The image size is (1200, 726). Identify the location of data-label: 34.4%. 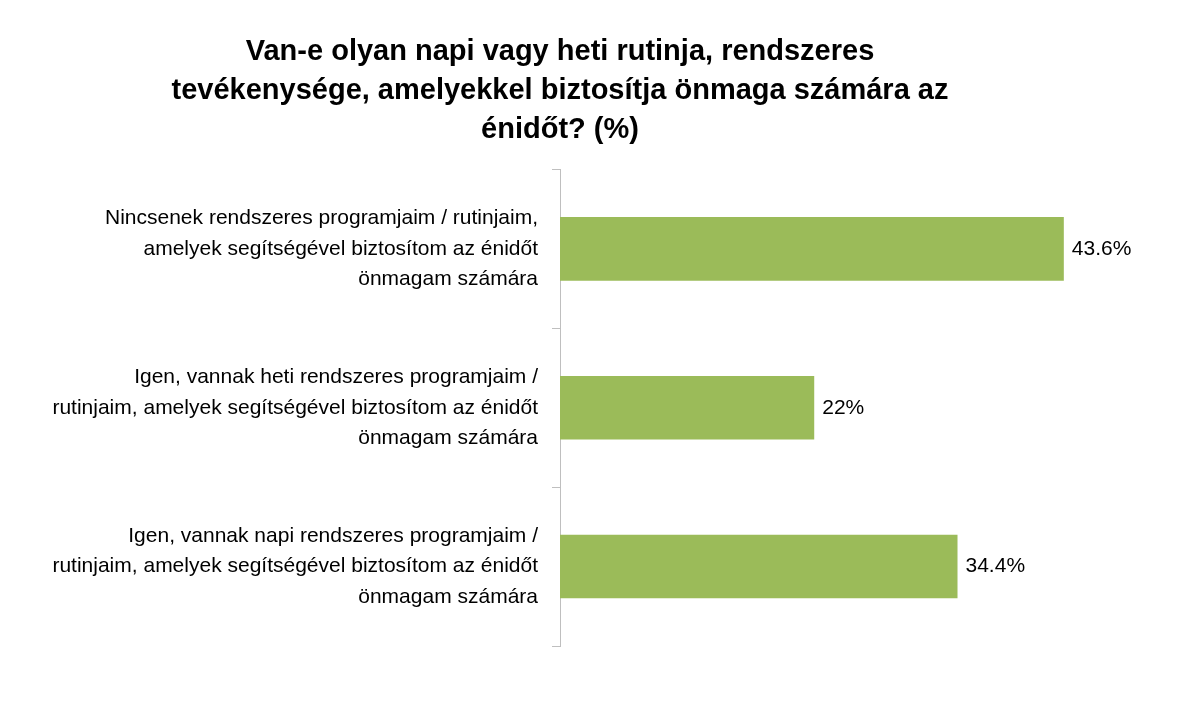
(995, 565).